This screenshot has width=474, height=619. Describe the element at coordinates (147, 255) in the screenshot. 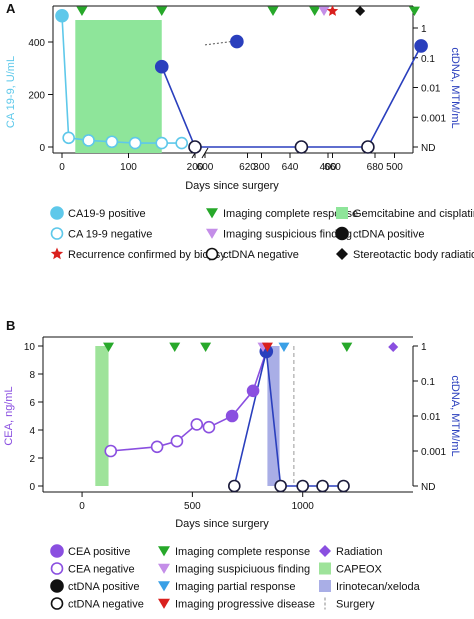

I see `legend-label-recurrence-confirmed-by-biopsy: Recurrence confirmed by biopsy` at that location.